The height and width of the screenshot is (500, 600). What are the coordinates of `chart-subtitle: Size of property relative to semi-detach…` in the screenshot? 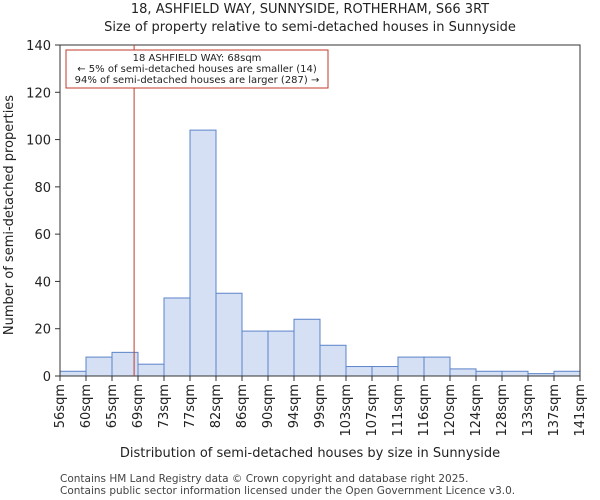 It's located at (310, 27).